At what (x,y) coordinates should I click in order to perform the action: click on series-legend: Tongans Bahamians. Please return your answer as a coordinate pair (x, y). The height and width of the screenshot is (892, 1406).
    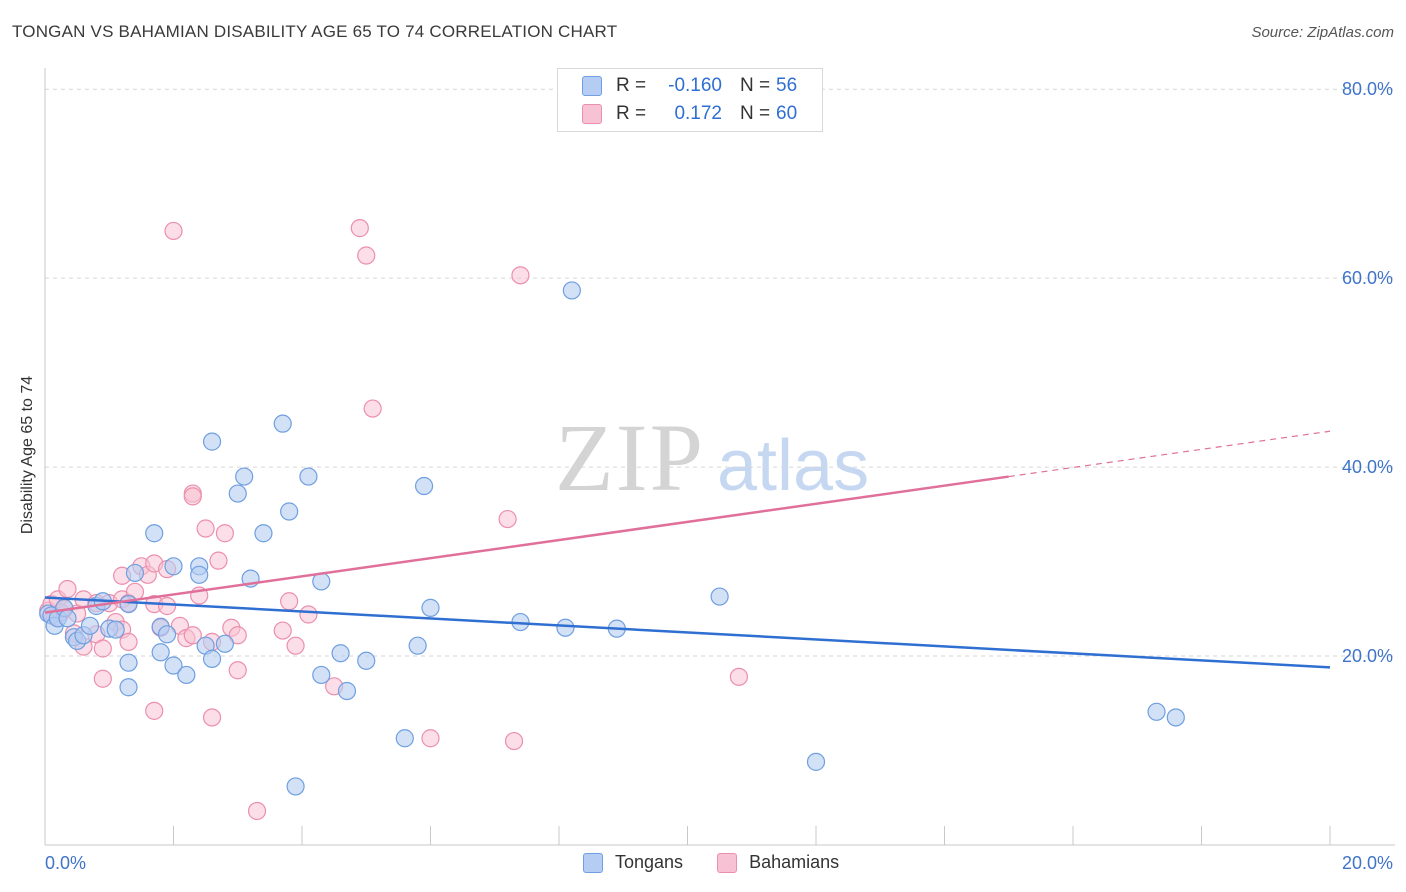
    Looking at the image, I should click on (728, 862).